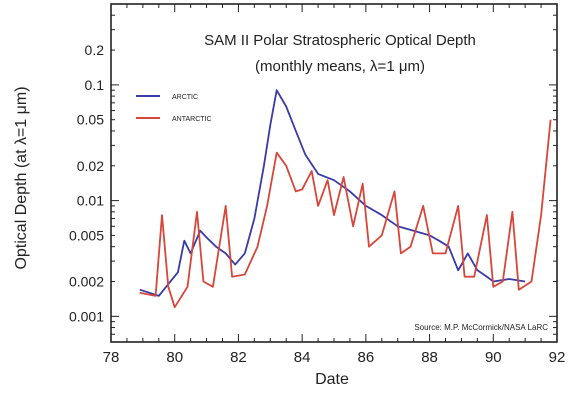 The image size is (568, 395). I want to click on y-axis-label: Optical Depth (at λ=1 μm), so click(21, 177).